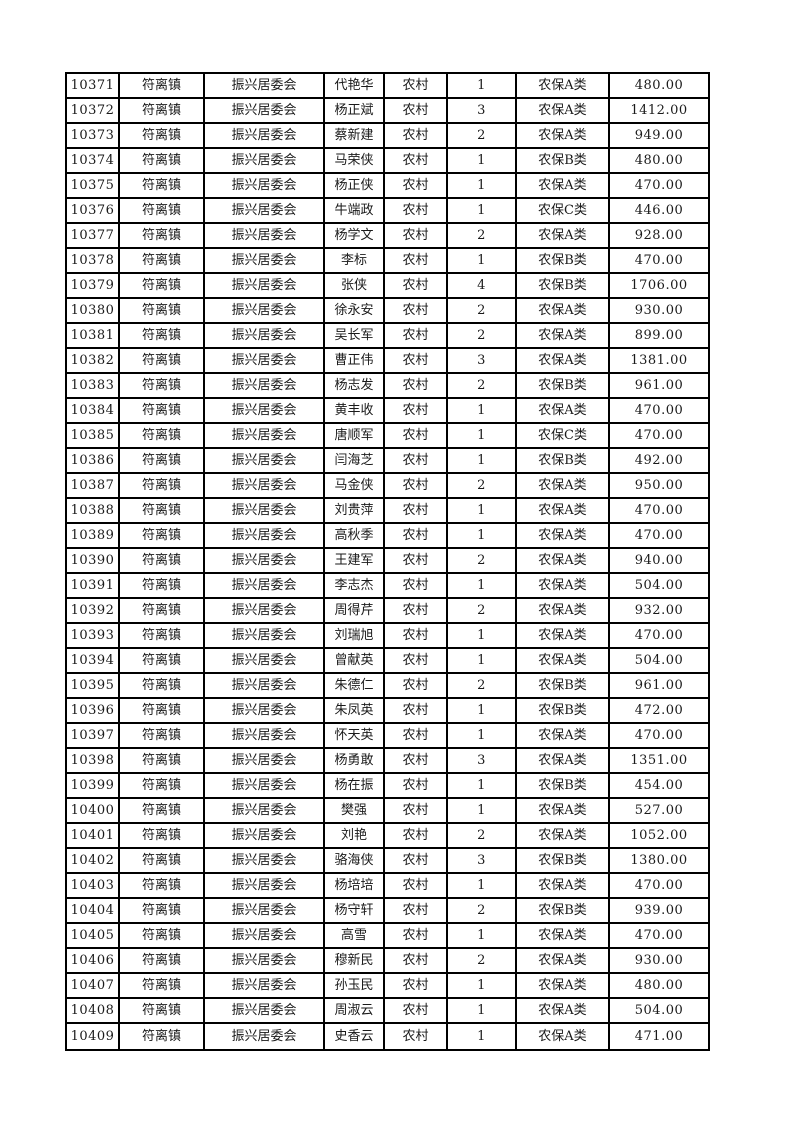  Describe the element at coordinates (482, 285) in the screenshot. I see `cell-person-count: 4` at that location.